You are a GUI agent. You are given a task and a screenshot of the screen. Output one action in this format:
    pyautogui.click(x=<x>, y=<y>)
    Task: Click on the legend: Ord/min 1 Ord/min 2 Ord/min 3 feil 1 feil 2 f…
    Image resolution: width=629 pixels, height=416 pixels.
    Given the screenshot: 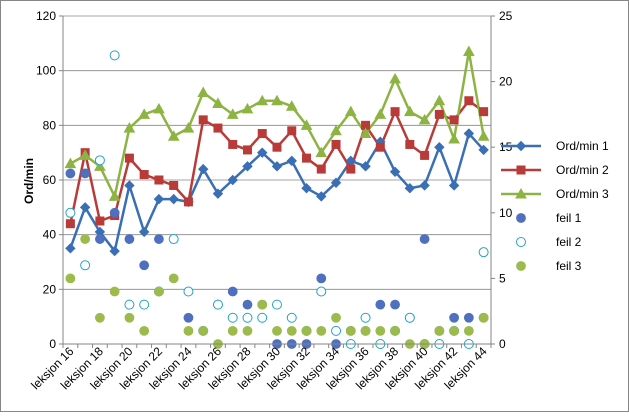 What is the action you would take?
    pyautogui.click(x=555, y=206)
    